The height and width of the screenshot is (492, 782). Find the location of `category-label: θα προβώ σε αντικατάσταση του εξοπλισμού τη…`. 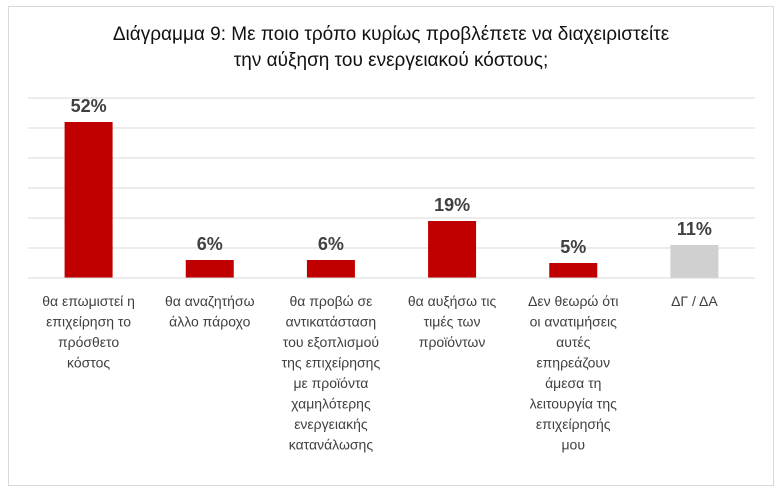

category-label: θα προβώ σε αντικατάσταση του εξοπλισμού τη… is located at coordinates (331, 373).